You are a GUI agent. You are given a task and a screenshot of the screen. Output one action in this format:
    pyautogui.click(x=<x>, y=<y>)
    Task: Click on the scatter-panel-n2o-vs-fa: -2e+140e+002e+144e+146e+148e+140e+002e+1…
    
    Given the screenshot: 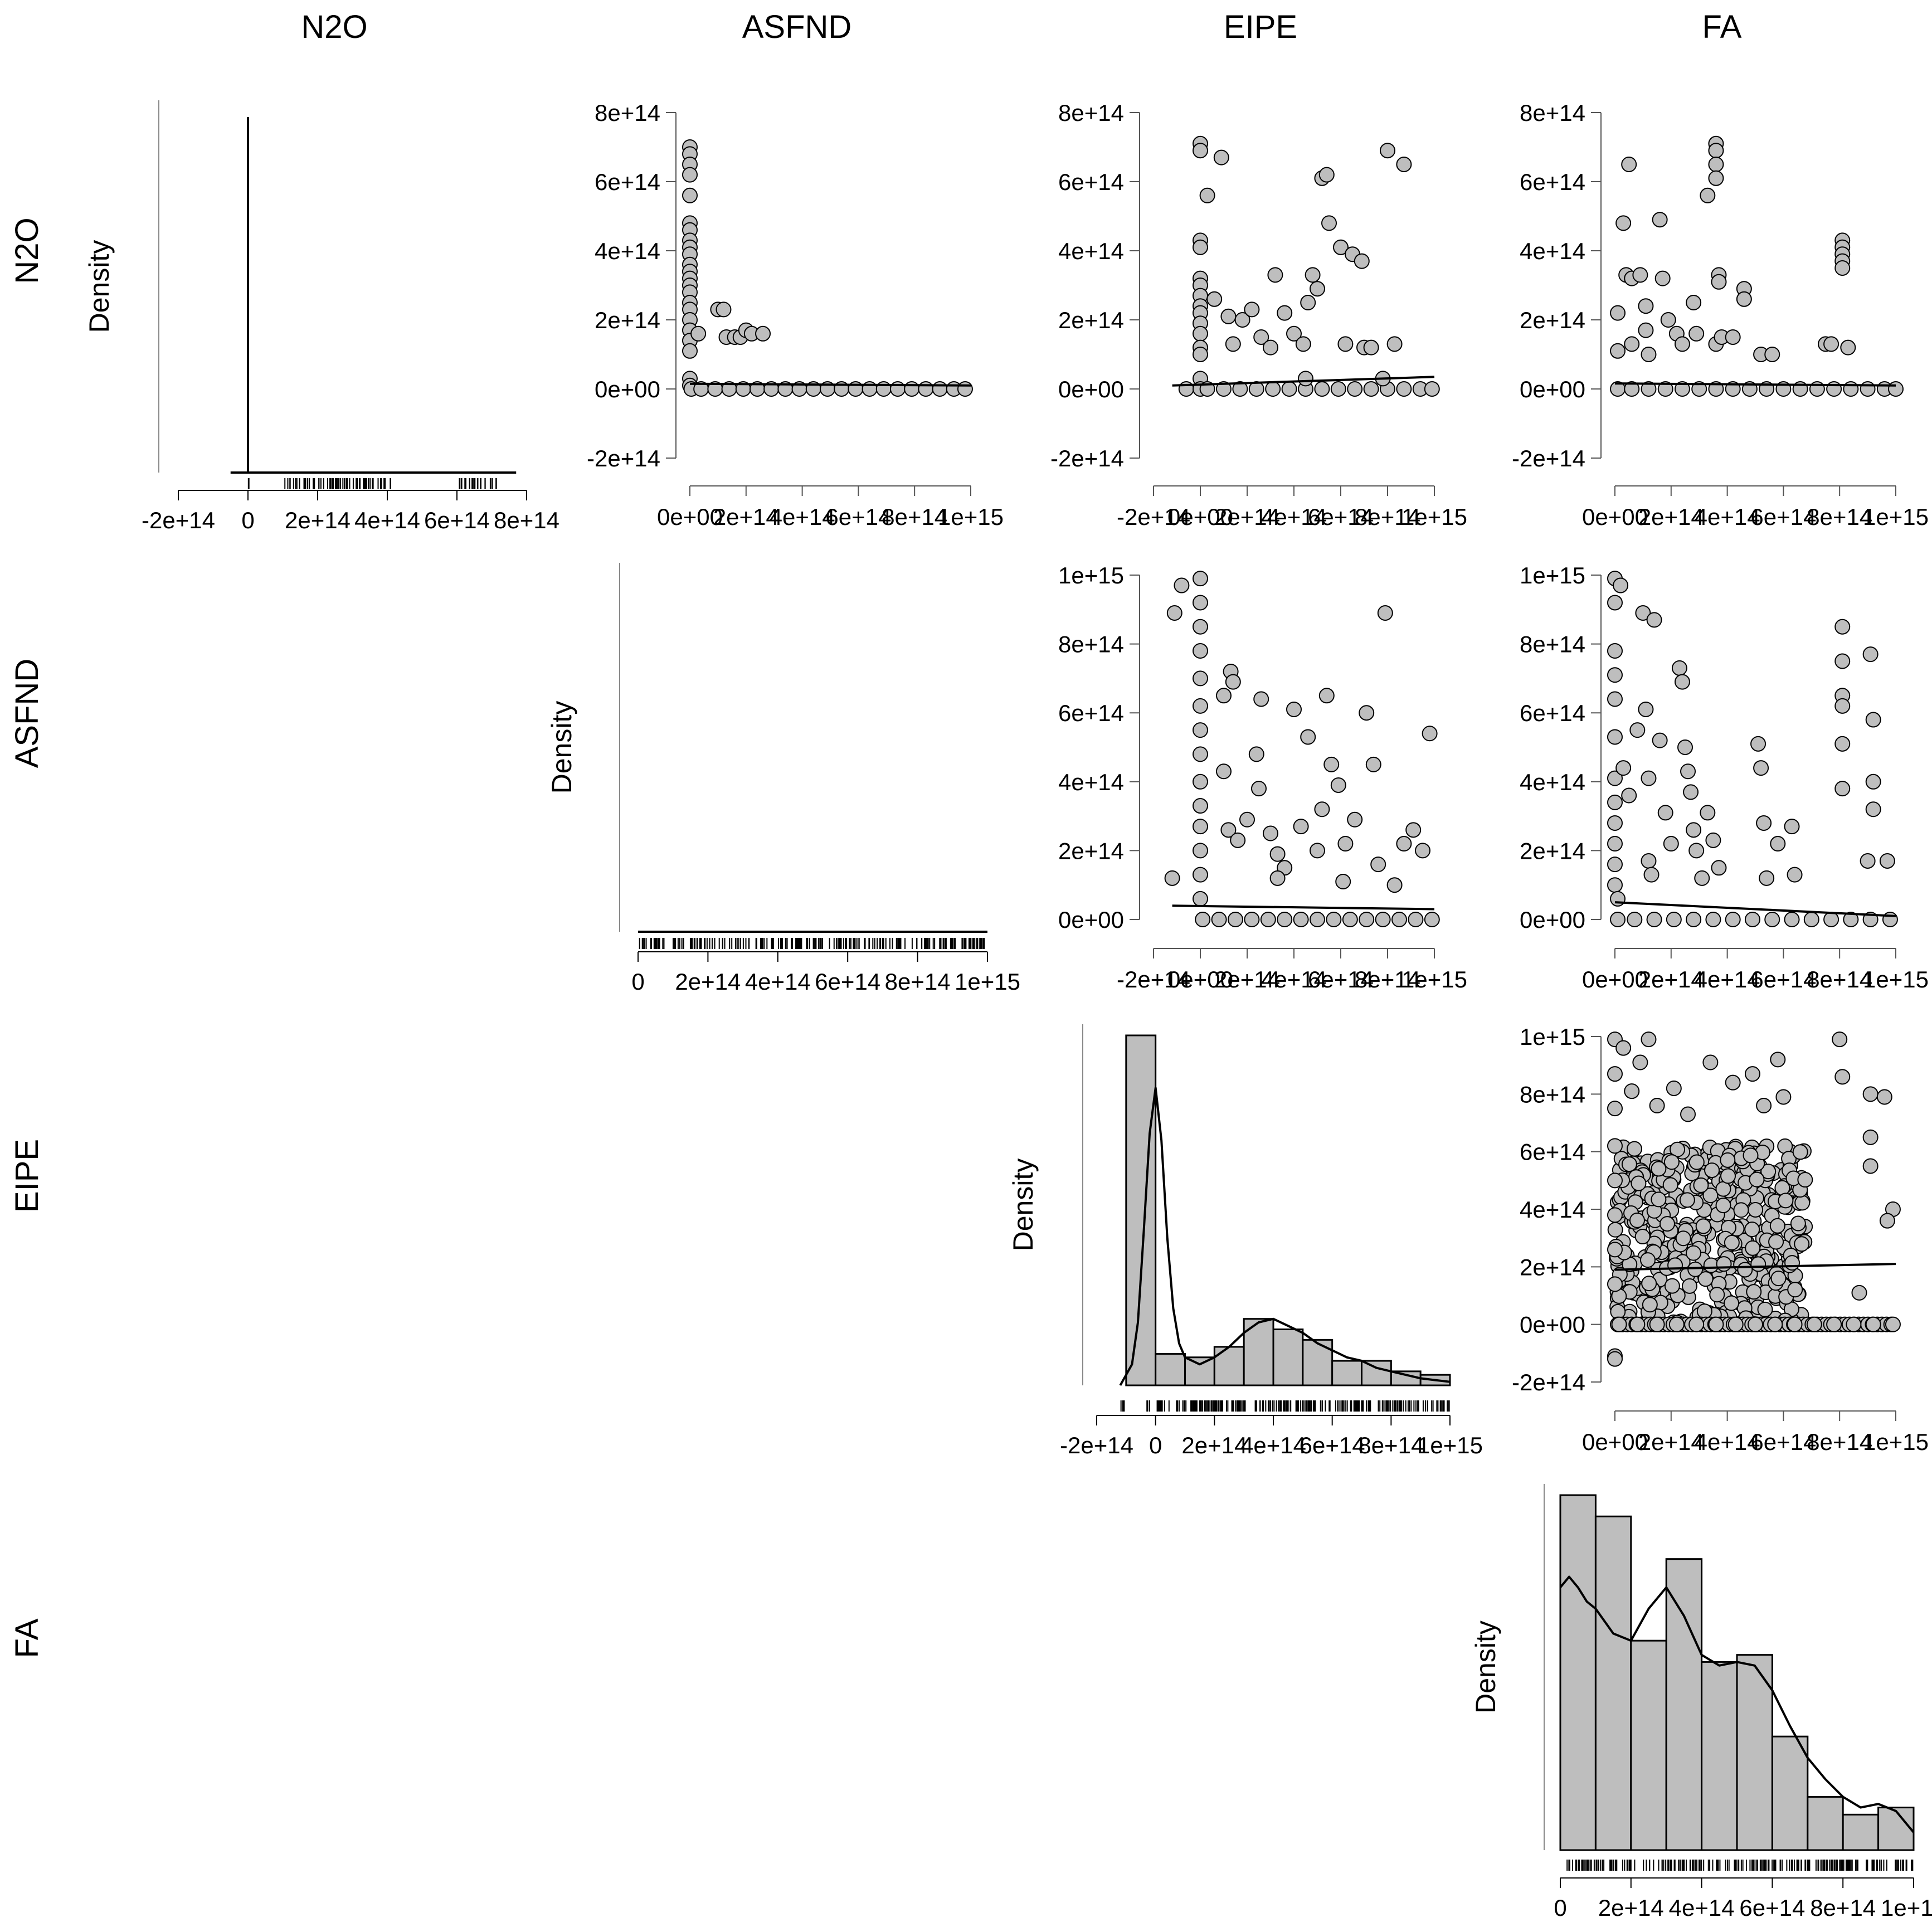 What is the action you would take?
    pyautogui.click(x=1721, y=315)
    